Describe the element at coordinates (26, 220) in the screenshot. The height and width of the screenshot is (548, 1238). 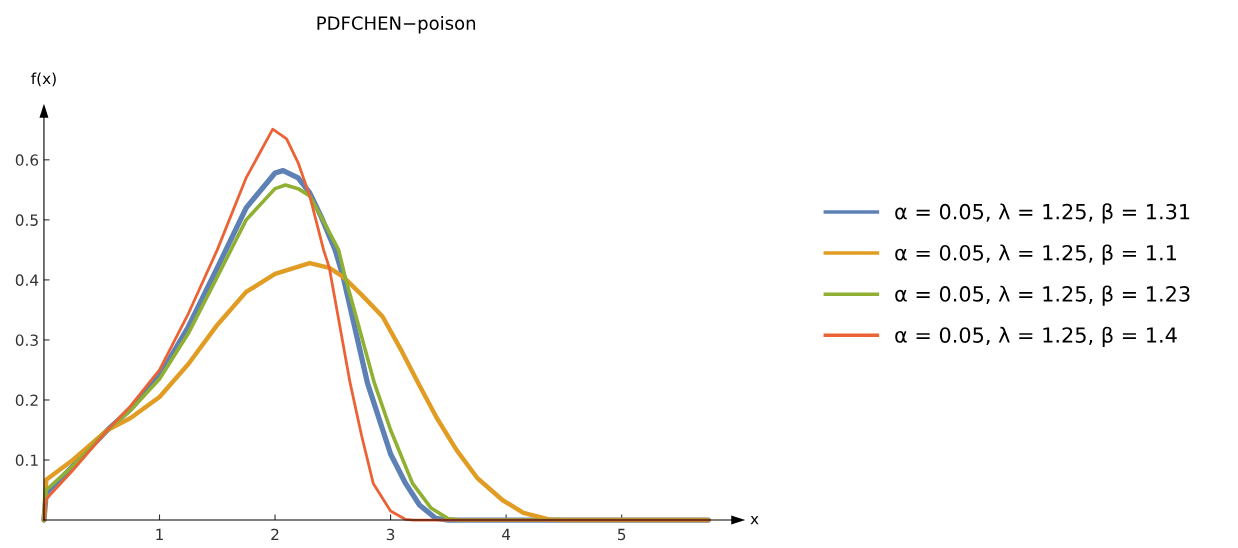
I see `y-tick-label: 0.5` at that location.